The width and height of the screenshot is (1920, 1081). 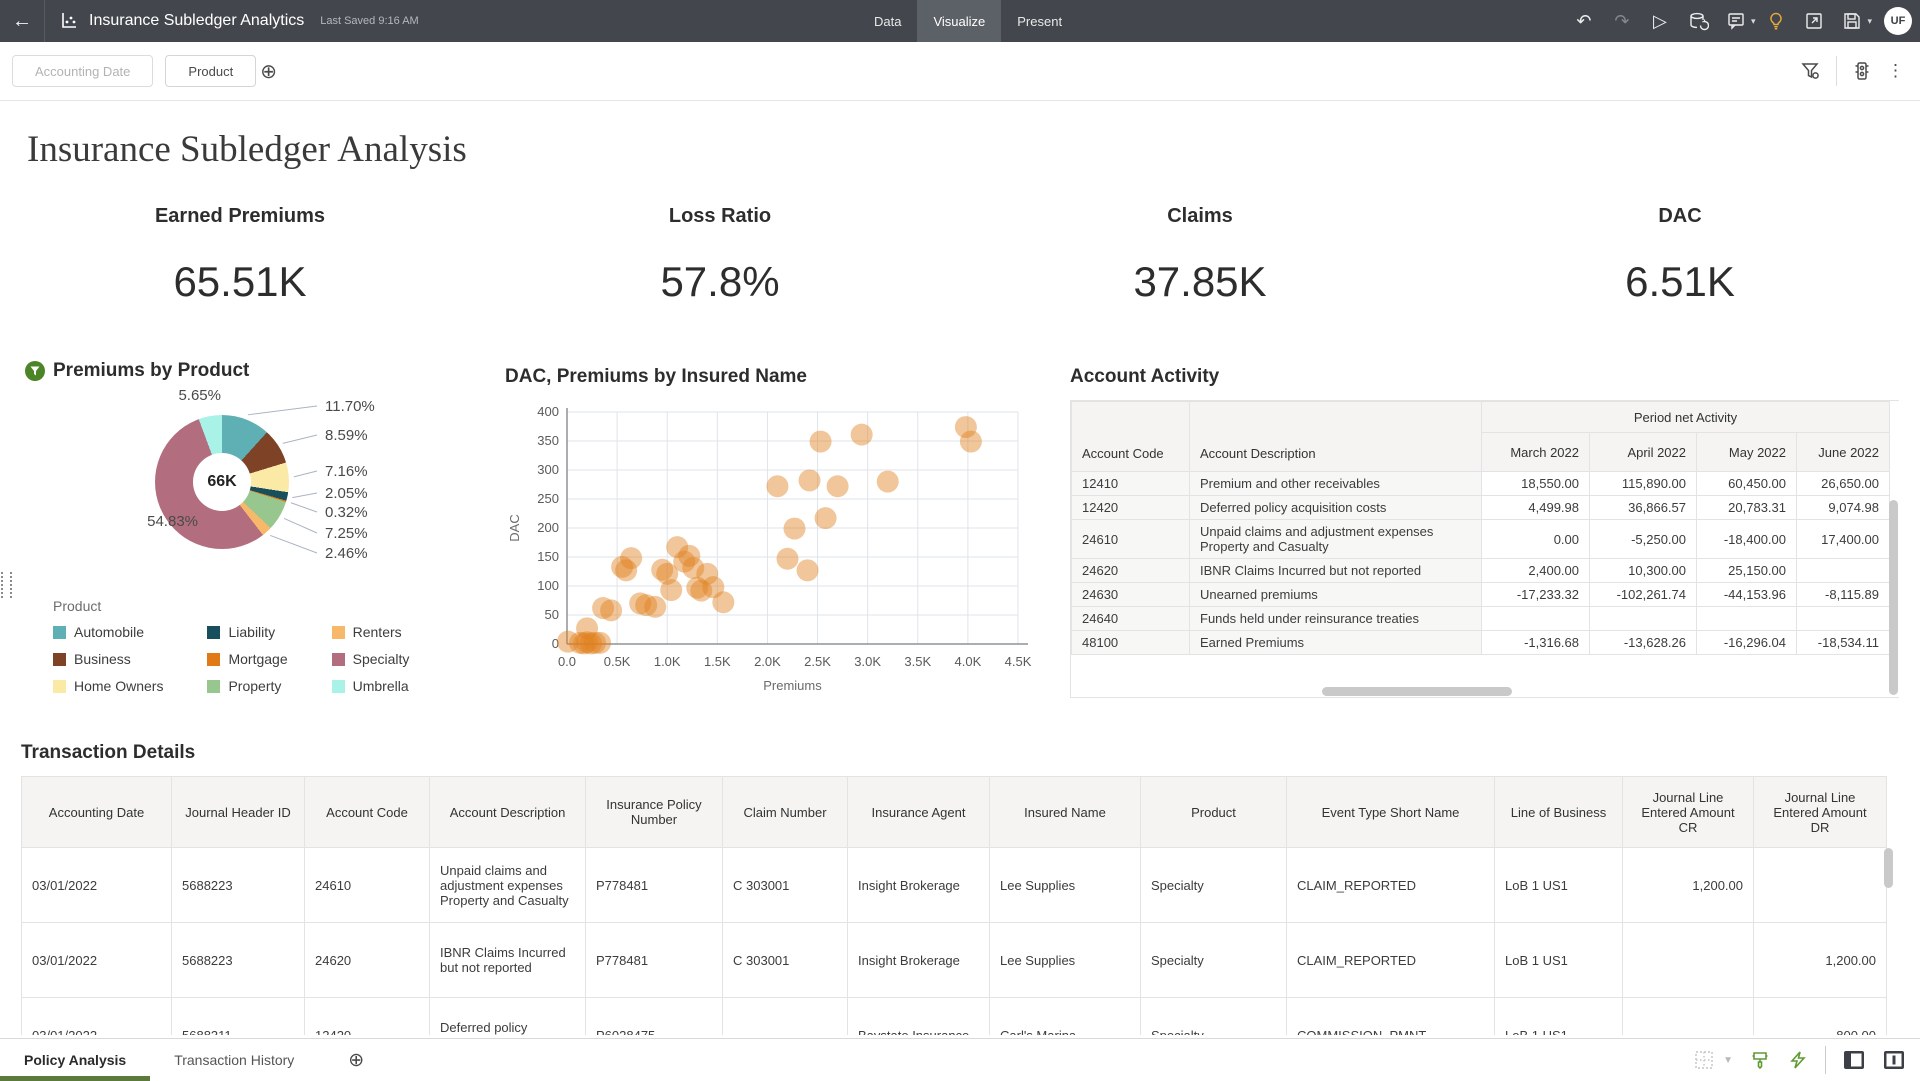 What do you see at coordinates (1584, 20) in the screenshot?
I see `undo-icon: ↶` at bounding box center [1584, 20].